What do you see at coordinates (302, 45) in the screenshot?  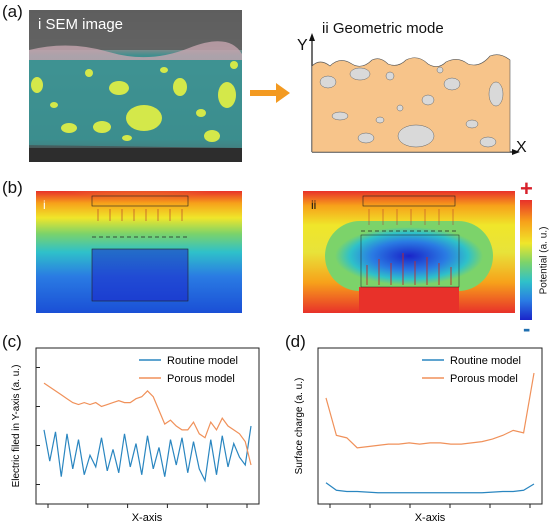 I see `axis-y-letter: Y` at bounding box center [302, 45].